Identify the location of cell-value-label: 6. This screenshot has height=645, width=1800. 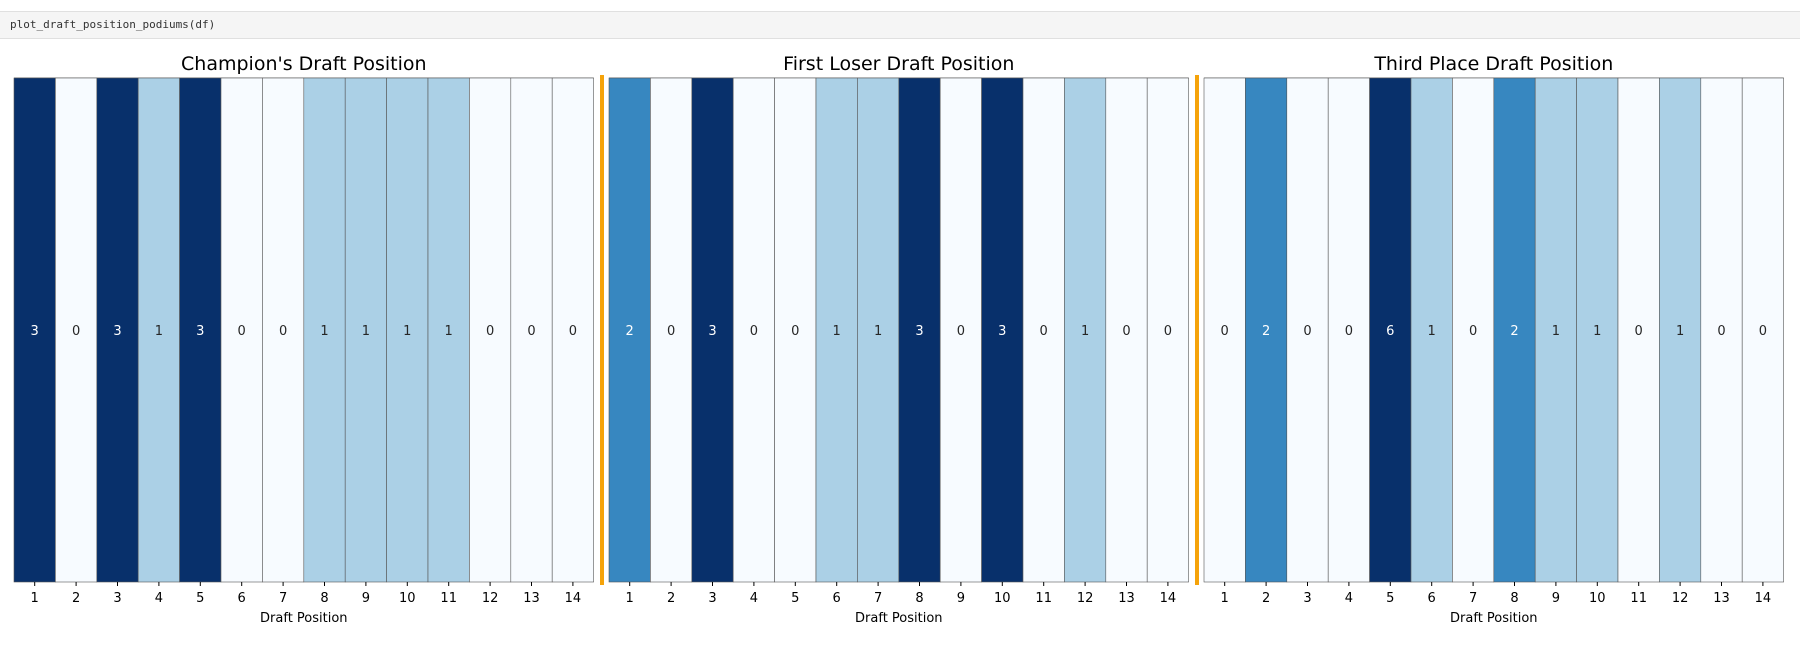
(1390, 331).